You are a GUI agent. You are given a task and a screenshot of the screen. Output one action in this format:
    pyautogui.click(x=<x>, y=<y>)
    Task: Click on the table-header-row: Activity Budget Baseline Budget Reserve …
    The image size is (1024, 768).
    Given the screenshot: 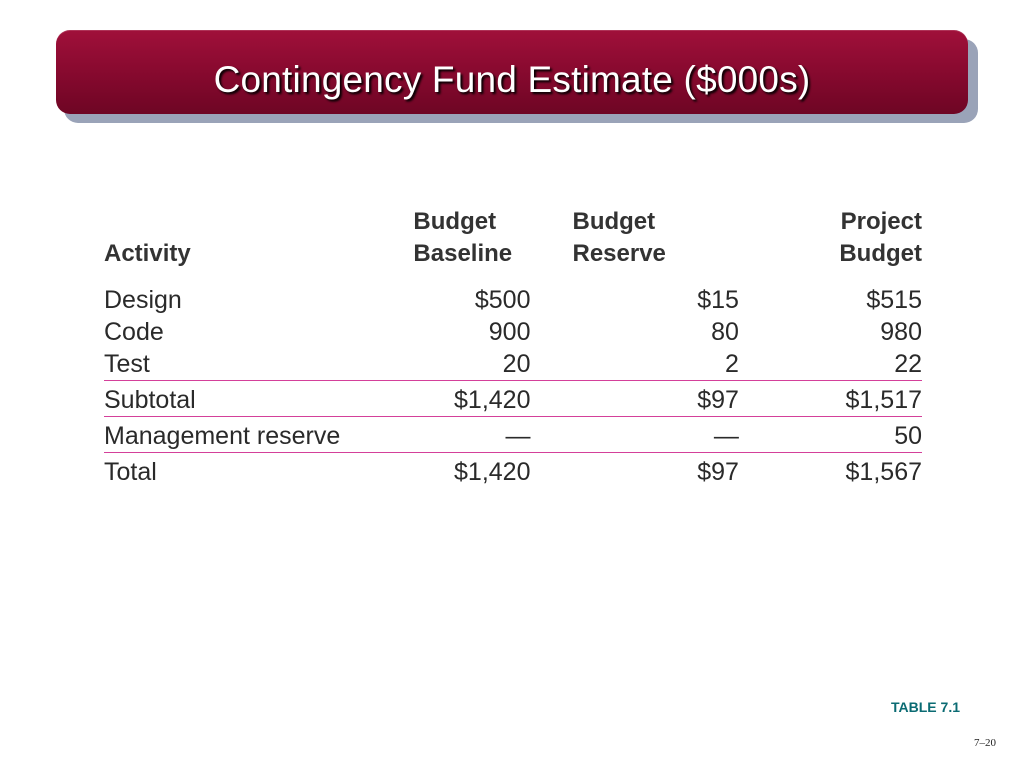 What is the action you would take?
    pyautogui.click(x=513, y=245)
    